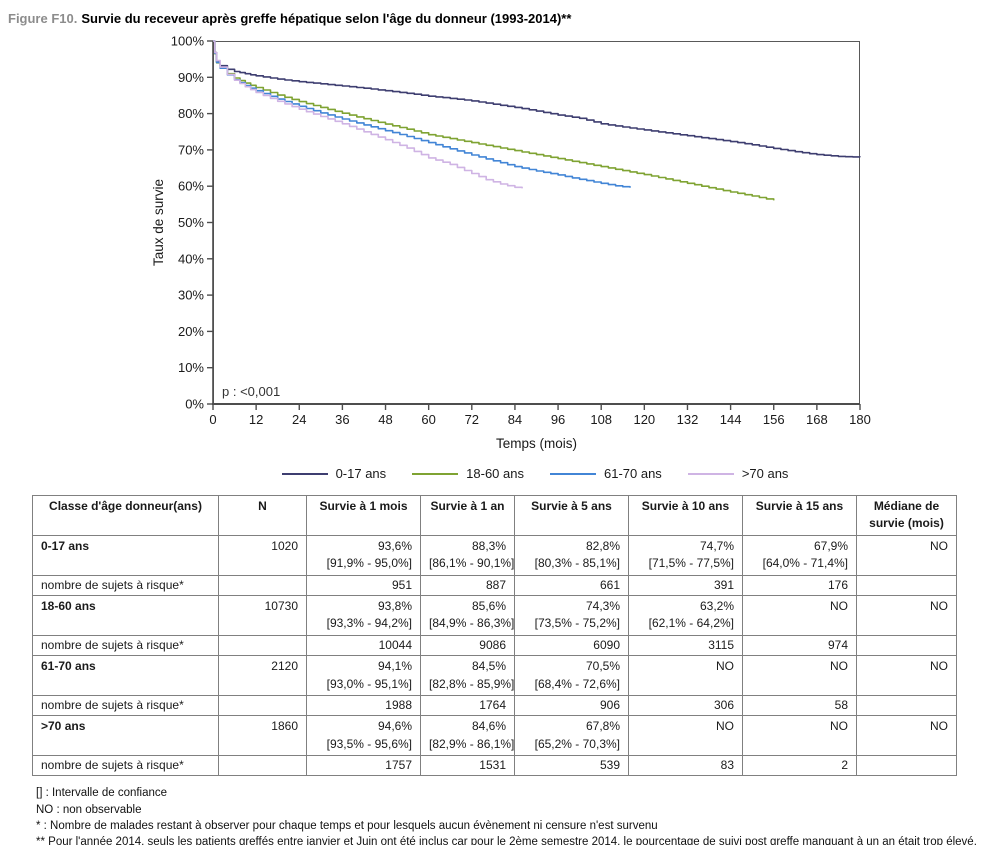 Image resolution: width=988 pixels, height=845 pixels. Describe the element at coordinates (363, 615) in the screenshot. I see `table-cell: 93,8% [93,3% - 94,2%]` at that location.